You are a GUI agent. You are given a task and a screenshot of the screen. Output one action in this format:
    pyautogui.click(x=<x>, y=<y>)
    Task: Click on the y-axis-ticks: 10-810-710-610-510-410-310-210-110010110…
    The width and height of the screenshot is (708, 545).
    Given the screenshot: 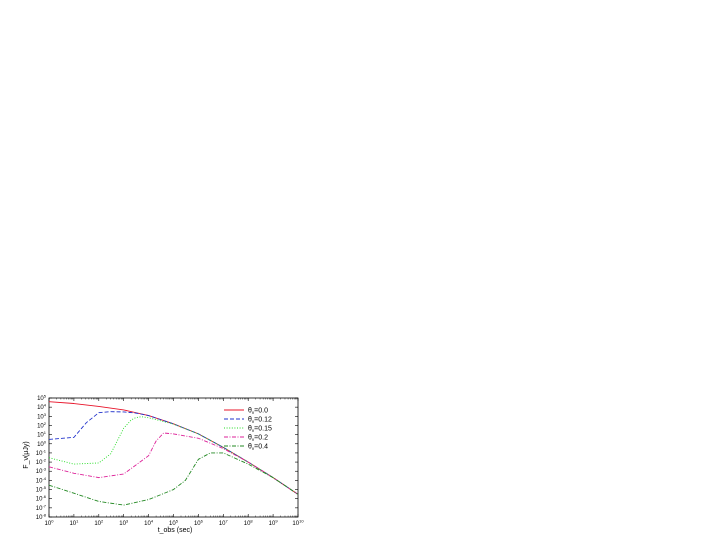 What is the action you would take?
    pyautogui.click(x=167, y=458)
    